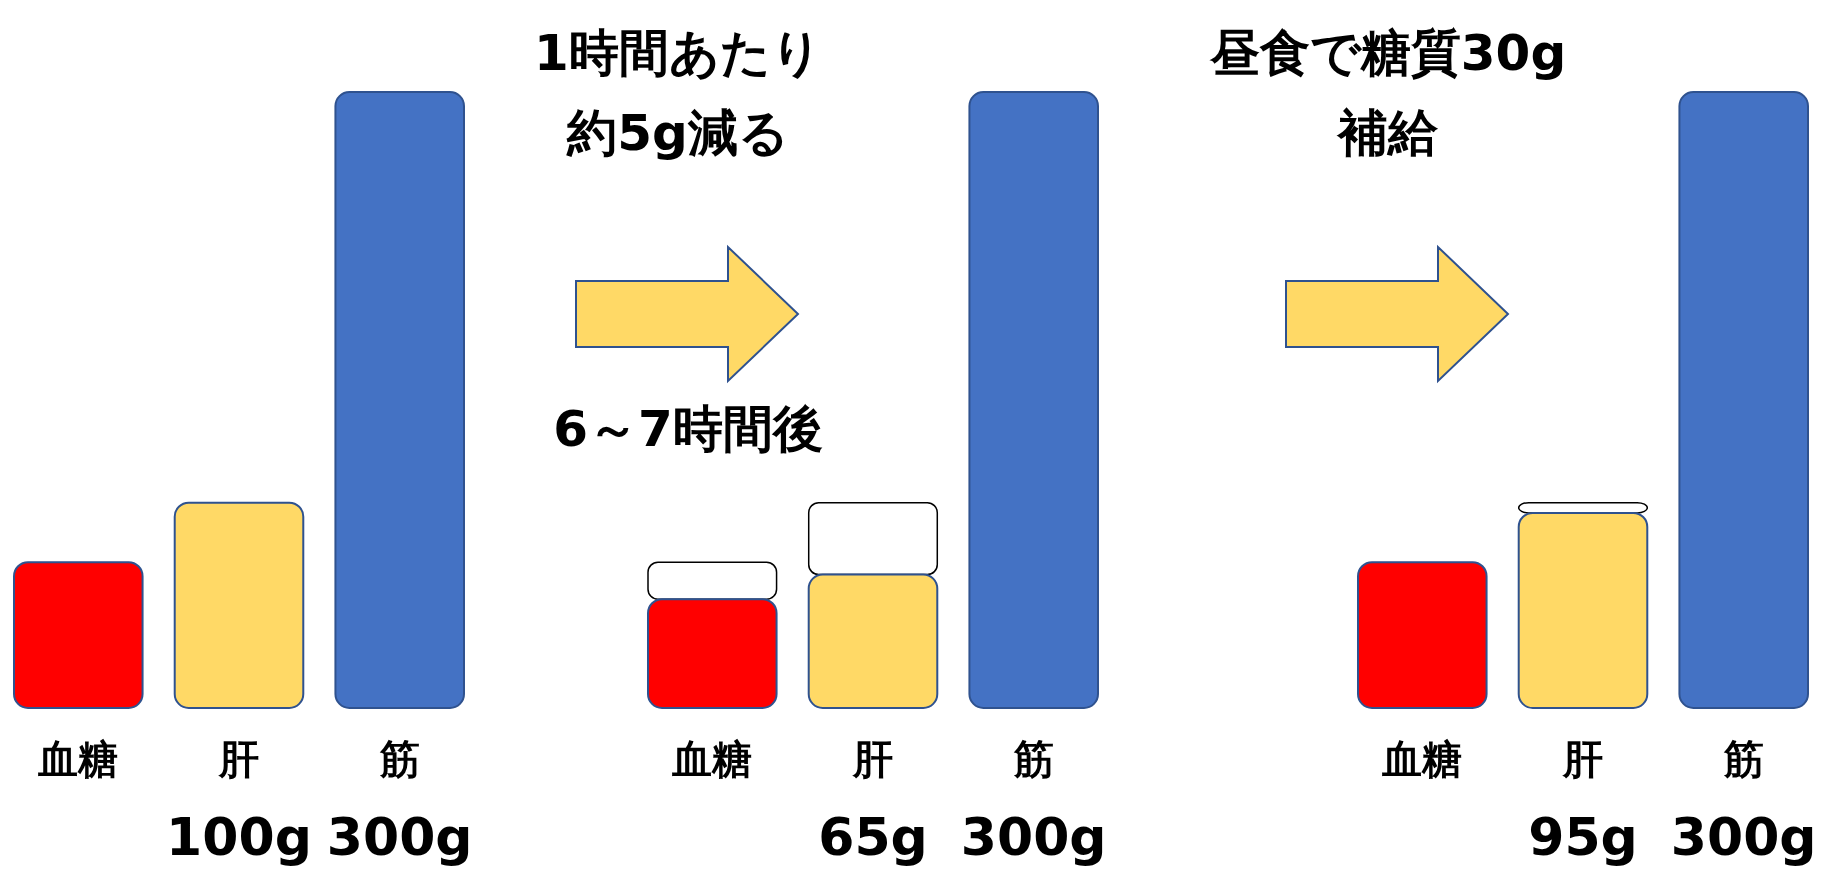 This screenshot has height=881, width=1829. What do you see at coordinates (239, 837) in the screenshot?
I see `data-label: 100g` at bounding box center [239, 837].